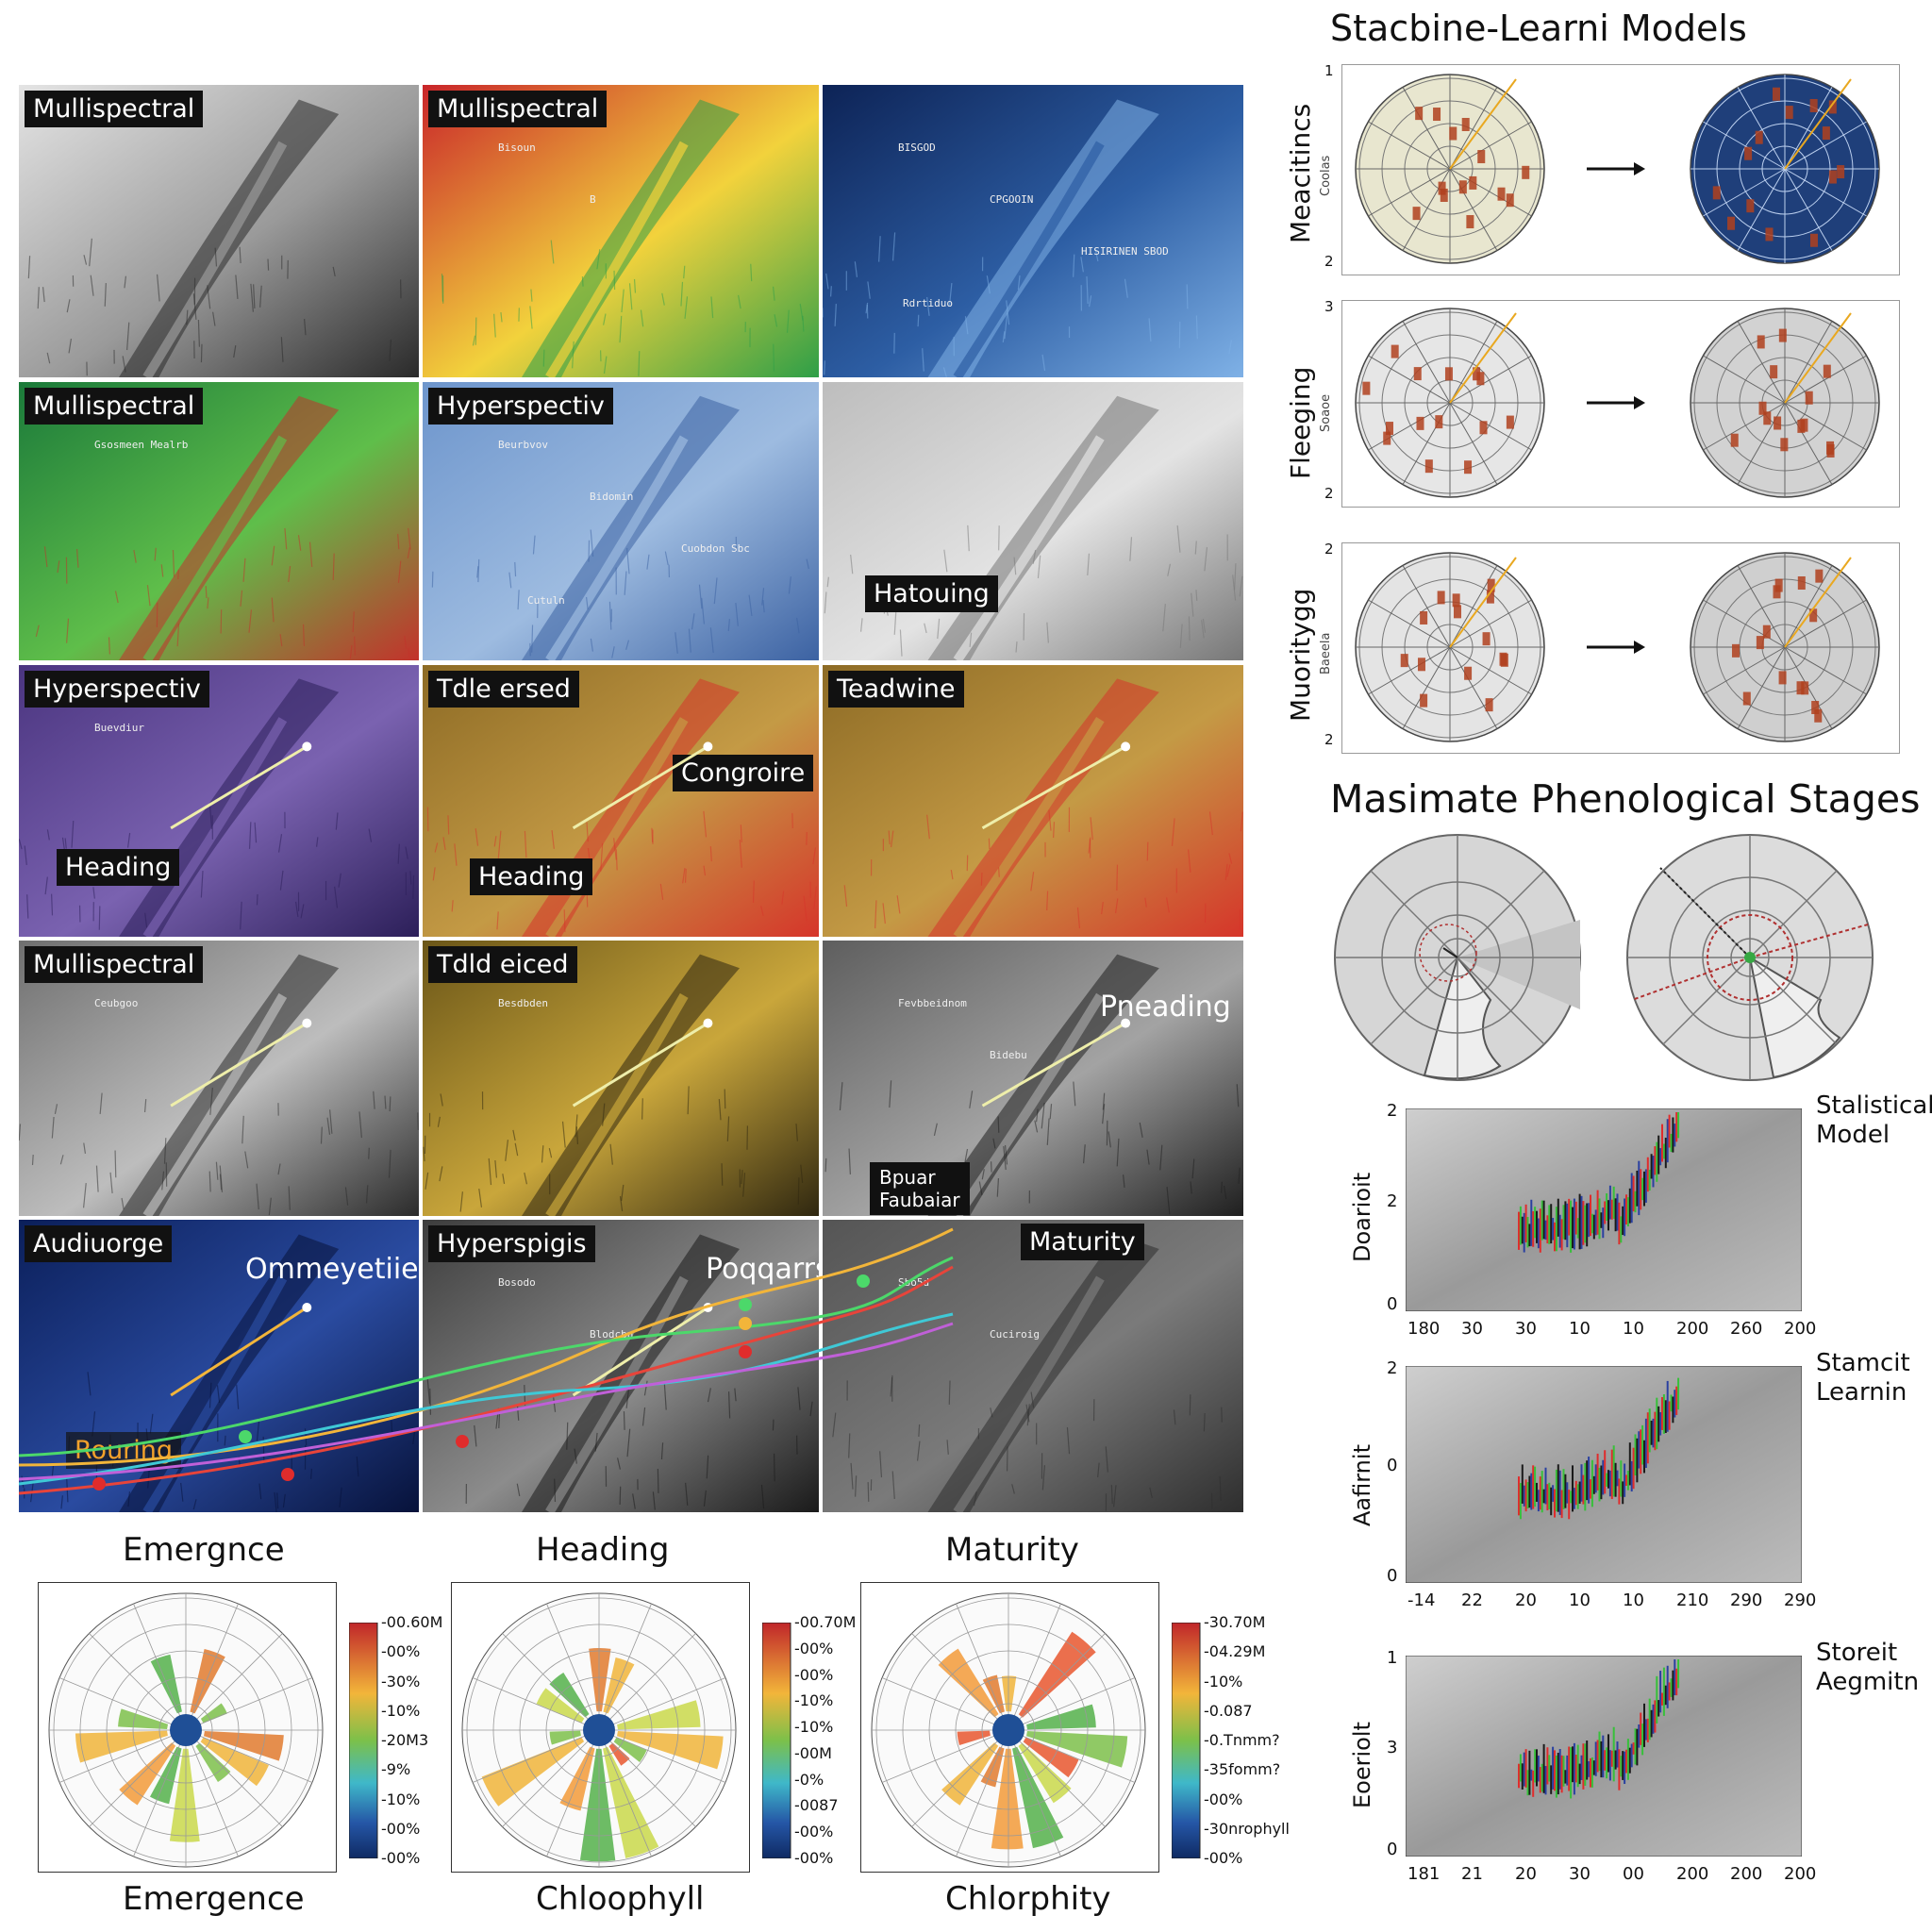 The height and width of the screenshot is (1932, 1932). What do you see at coordinates (523, 1003) in the screenshot?
I see `tile-annotation: Besdbden` at bounding box center [523, 1003].